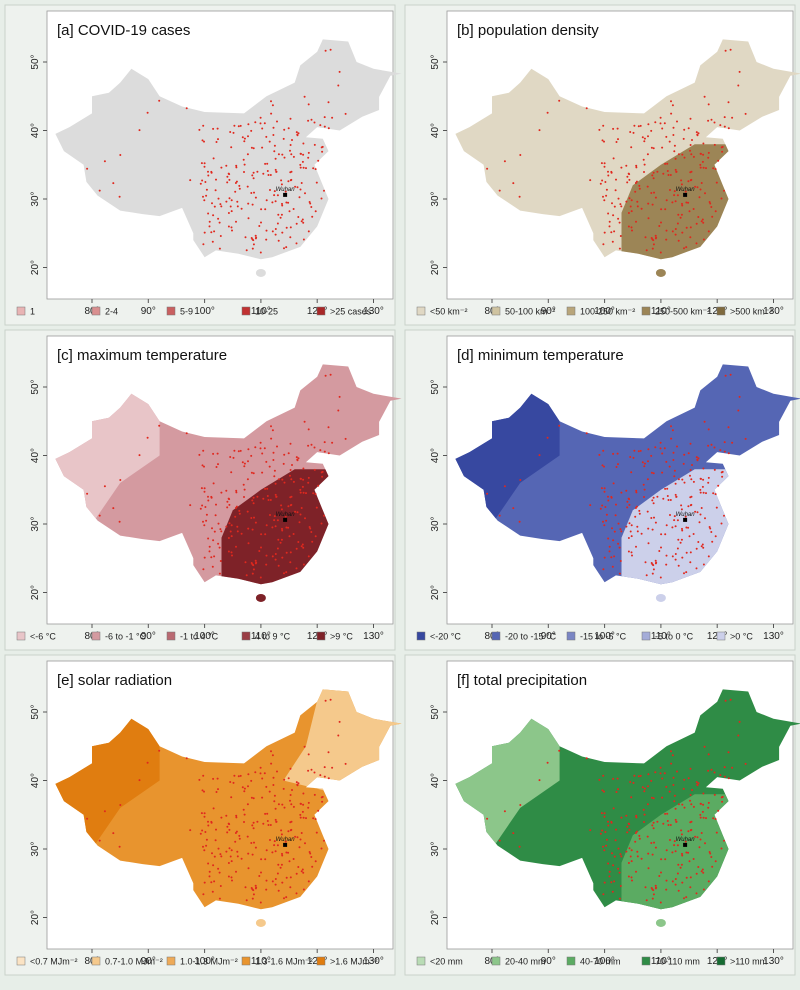 This screenshot has height=990, width=800. Describe the element at coordinates (603, 637) in the screenshot. I see `legend-label: -15 to -5 °C` at that location.